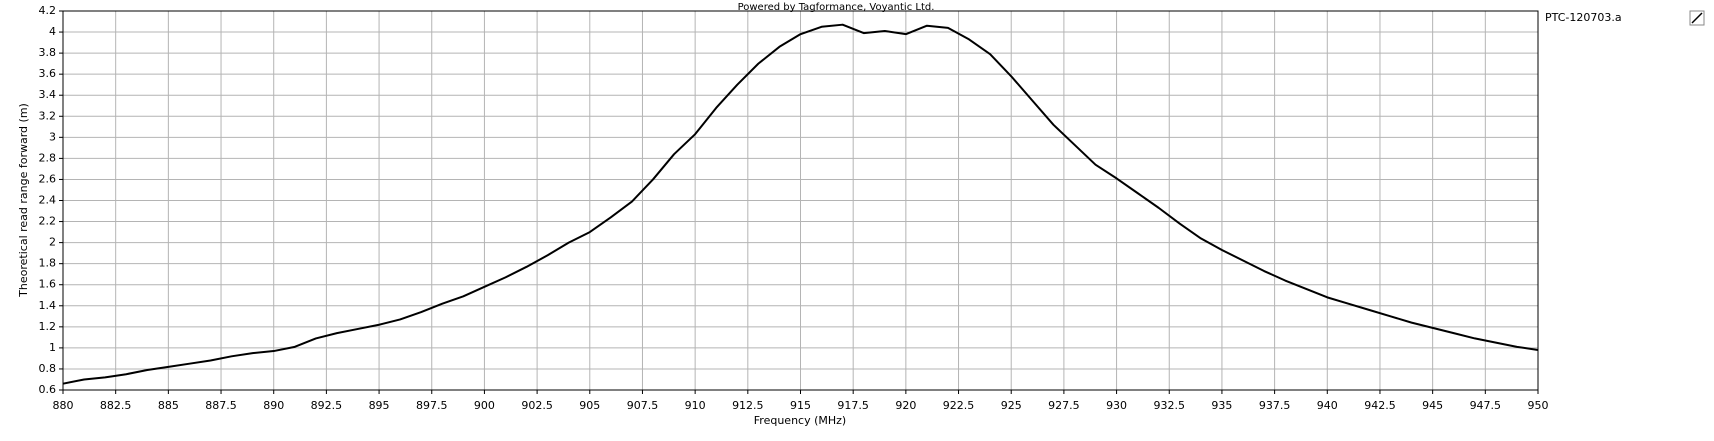  Describe the element at coordinates (905, 405) in the screenshot. I see `x-tick-label: 920` at that location.